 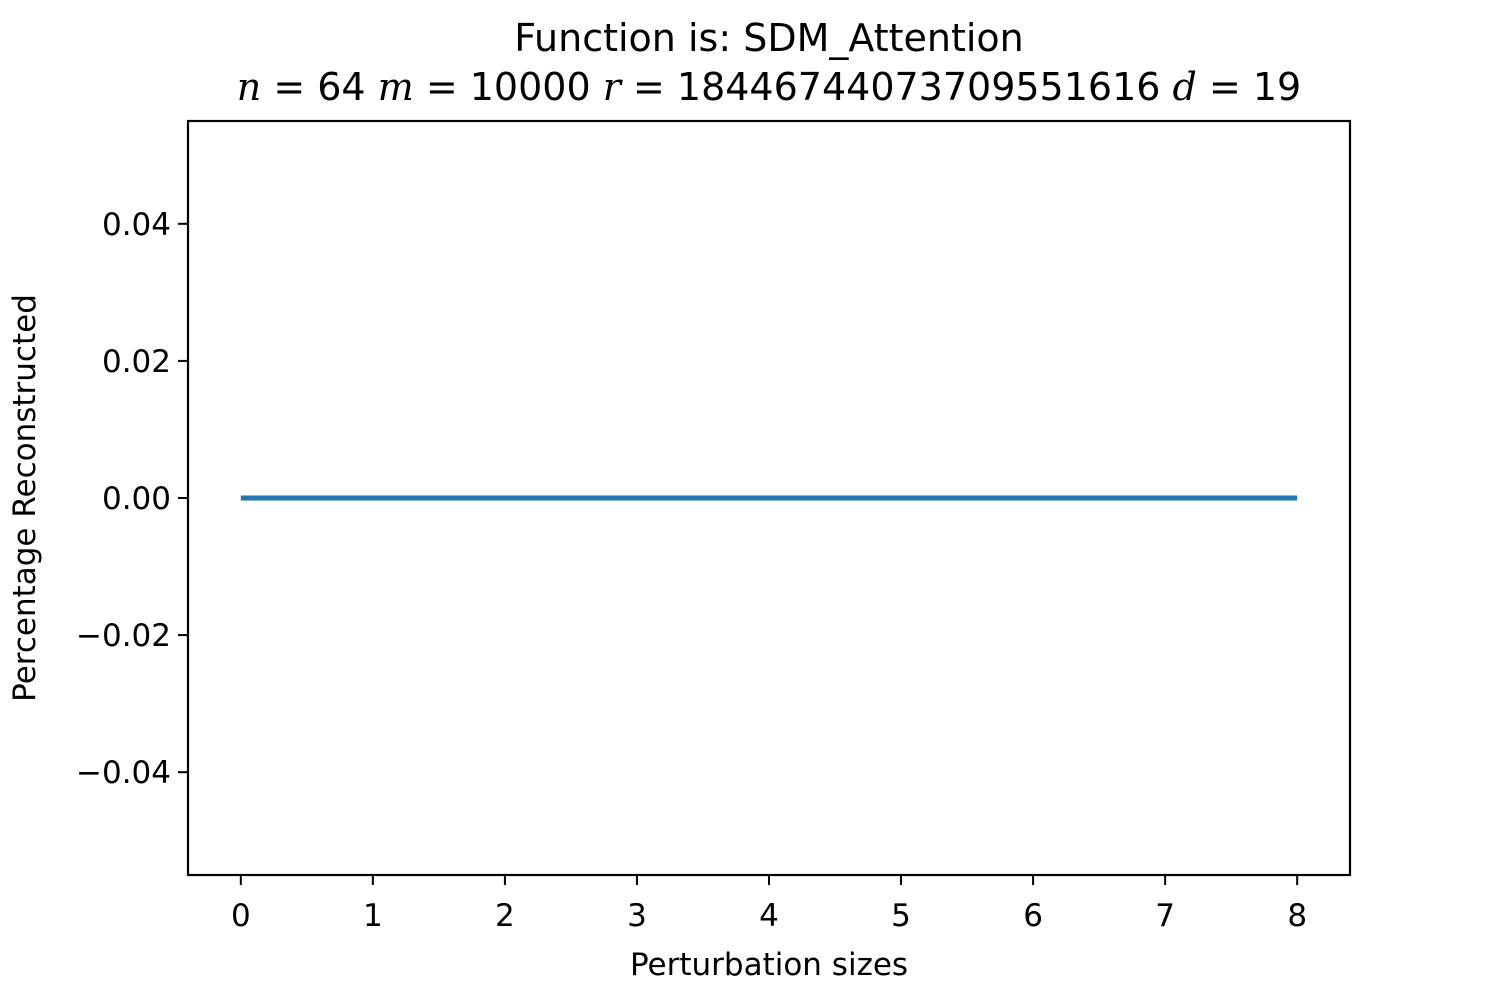 I want to click on x-tick-label: 7, so click(x=1165, y=916).